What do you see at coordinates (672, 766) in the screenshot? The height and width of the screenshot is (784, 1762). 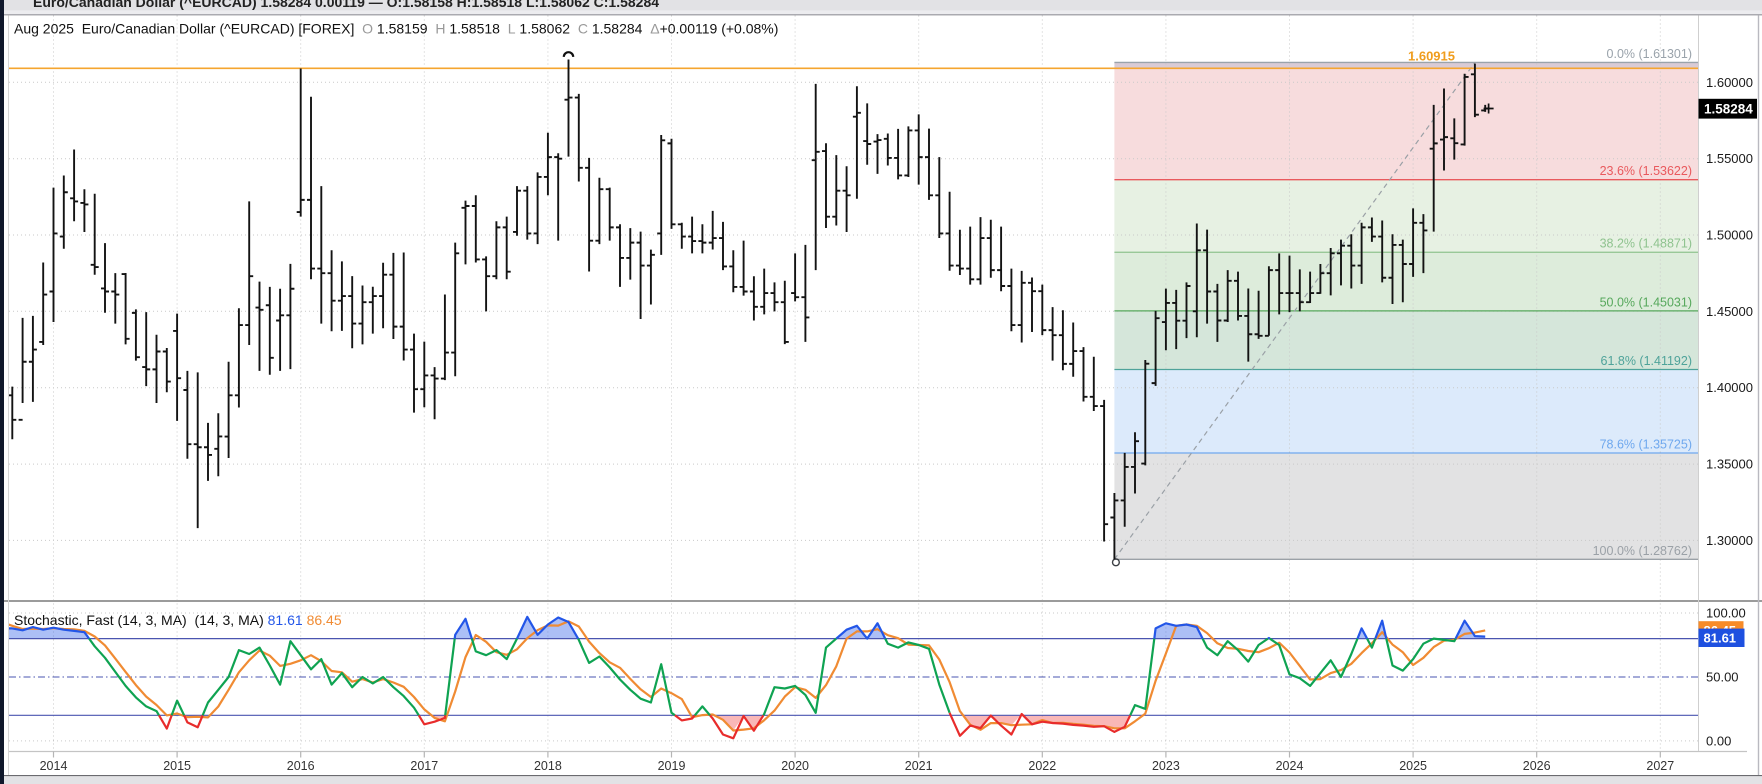 I see `svg-text: 2019` at bounding box center [672, 766].